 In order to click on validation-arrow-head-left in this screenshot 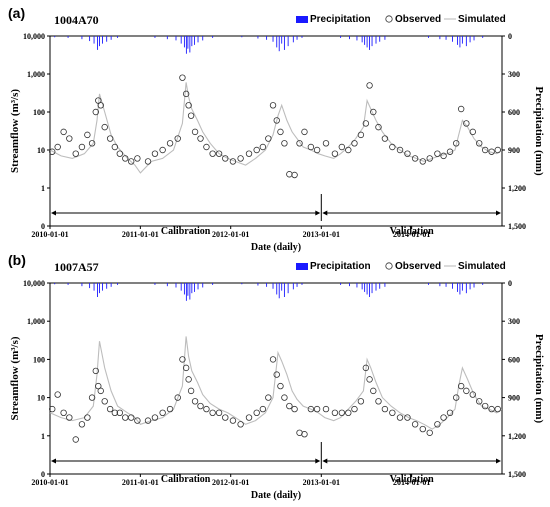, I will do `click(325, 461)`.